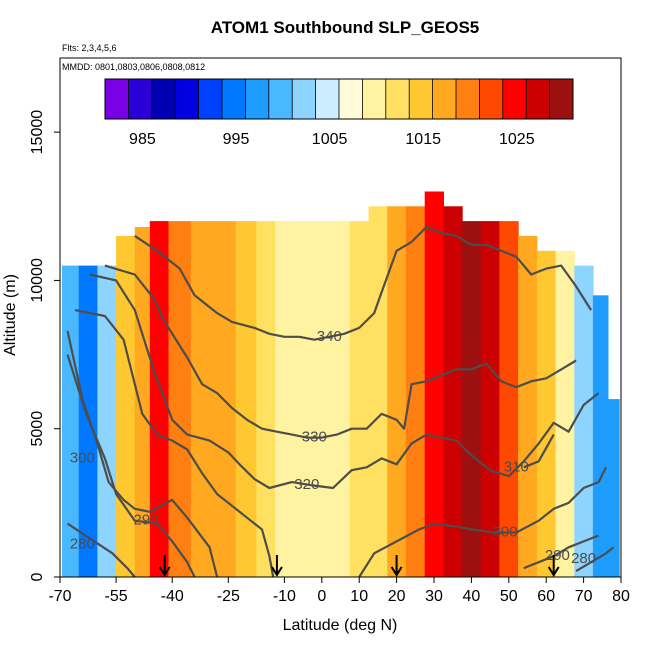  Describe the element at coordinates (172, 596) in the screenshot. I see `x-tick-label: -40` at that location.